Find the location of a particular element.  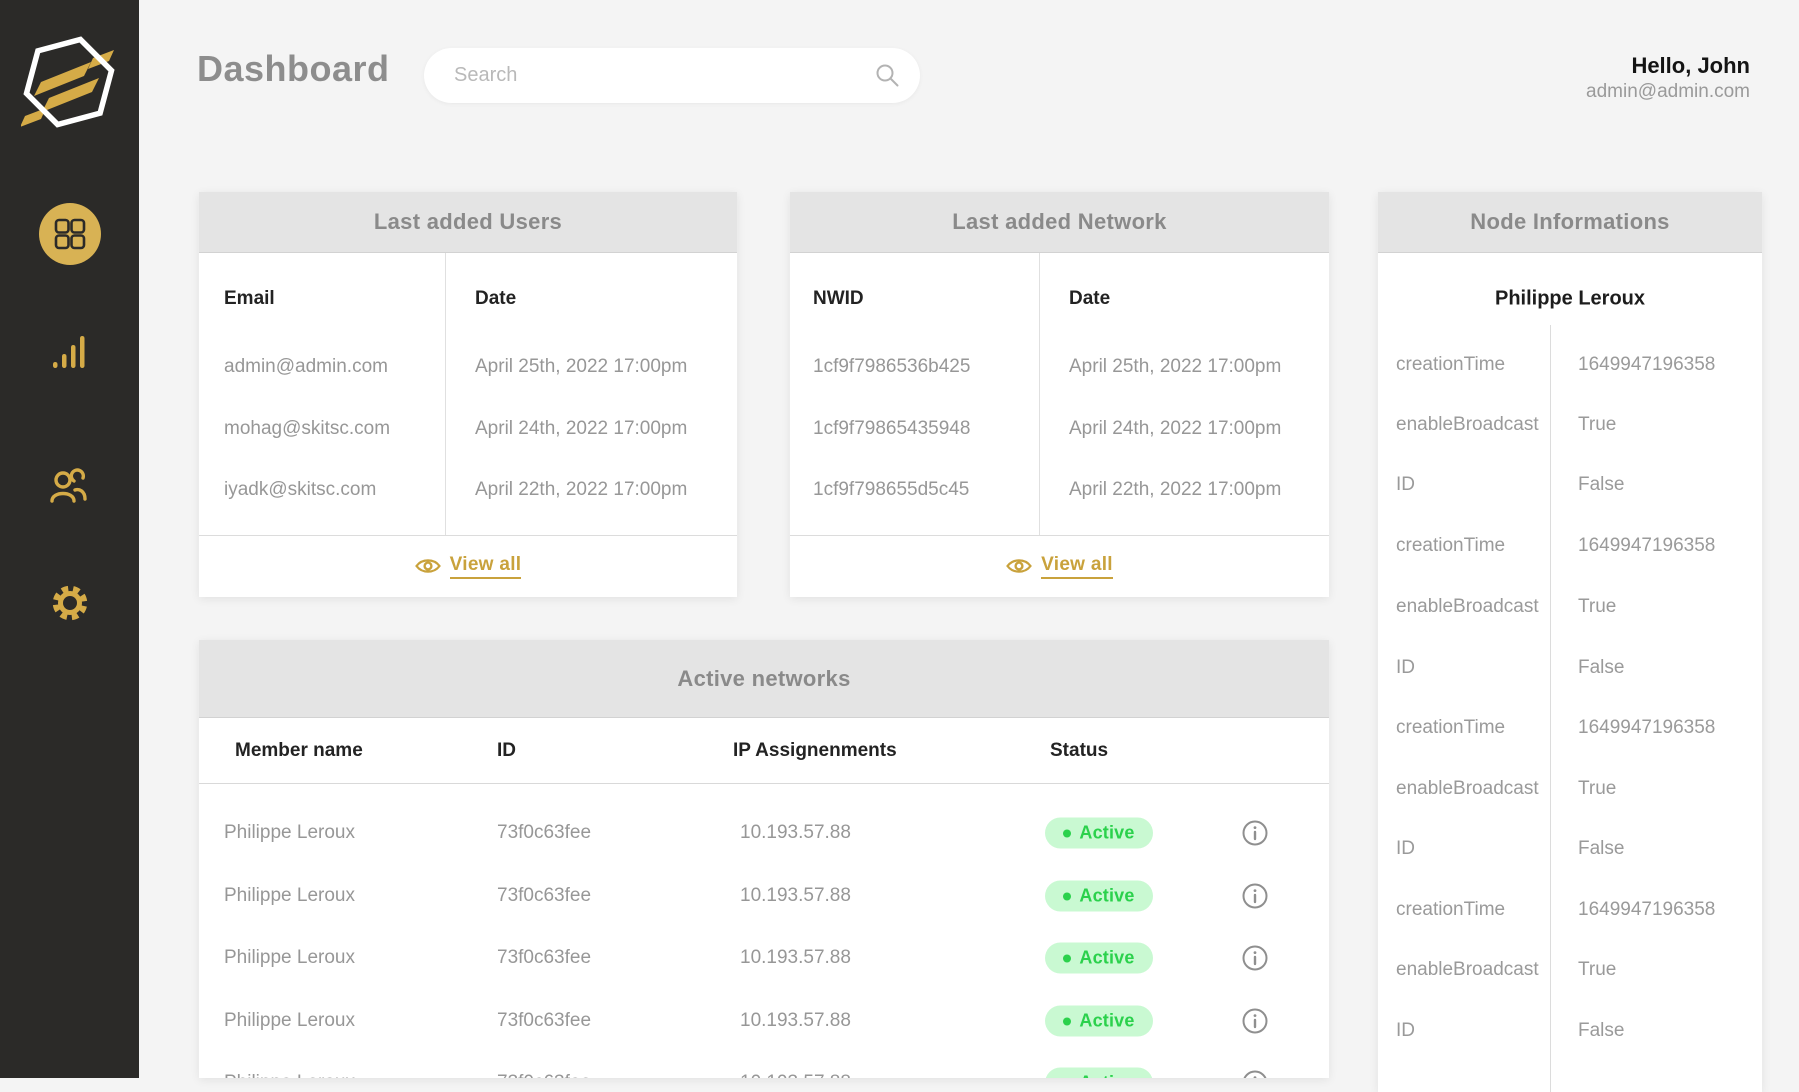

card-header: Active networks is located at coordinates (764, 679).